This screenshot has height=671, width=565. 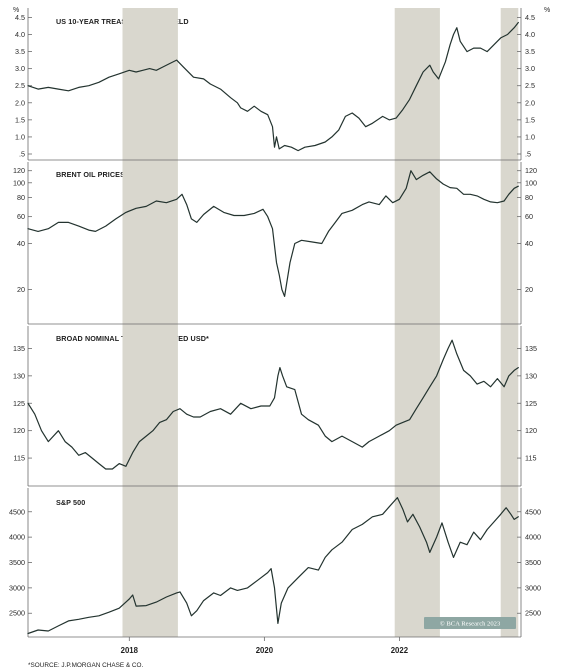 I want to click on y-tick-label-left: 3000, so click(x=17, y=587).